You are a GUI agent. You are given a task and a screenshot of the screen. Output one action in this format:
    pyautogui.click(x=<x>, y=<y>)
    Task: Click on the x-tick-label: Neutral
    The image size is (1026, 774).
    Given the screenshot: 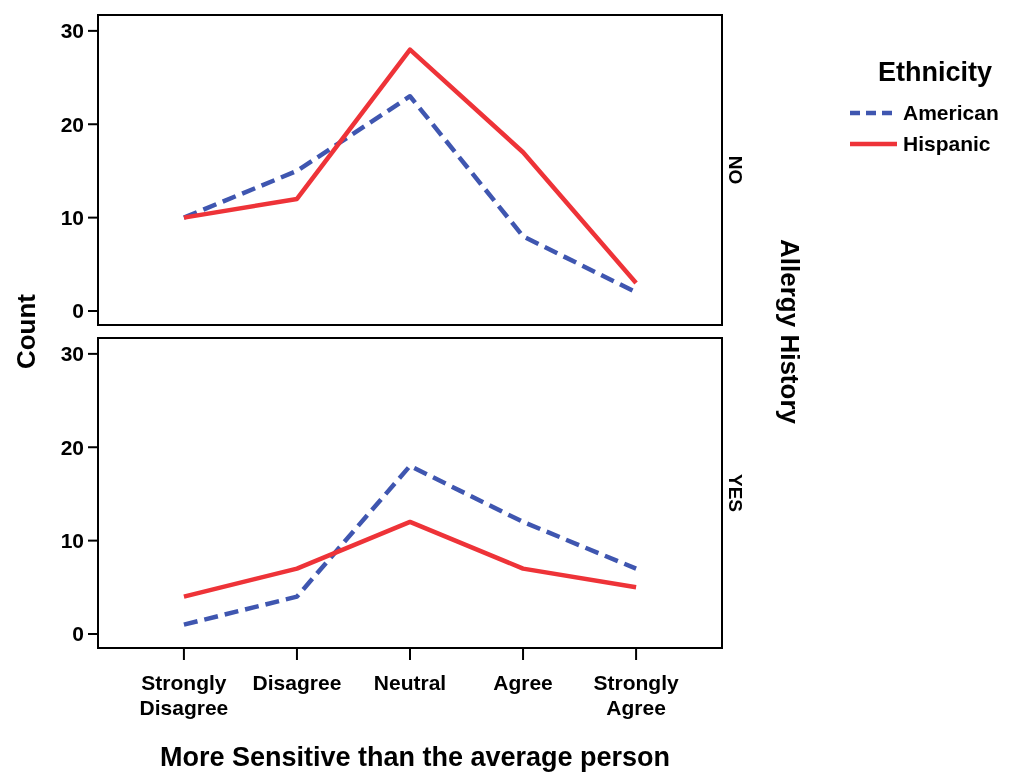 What is the action you would take?
    pyautogui.click(x=410, y=682)
    